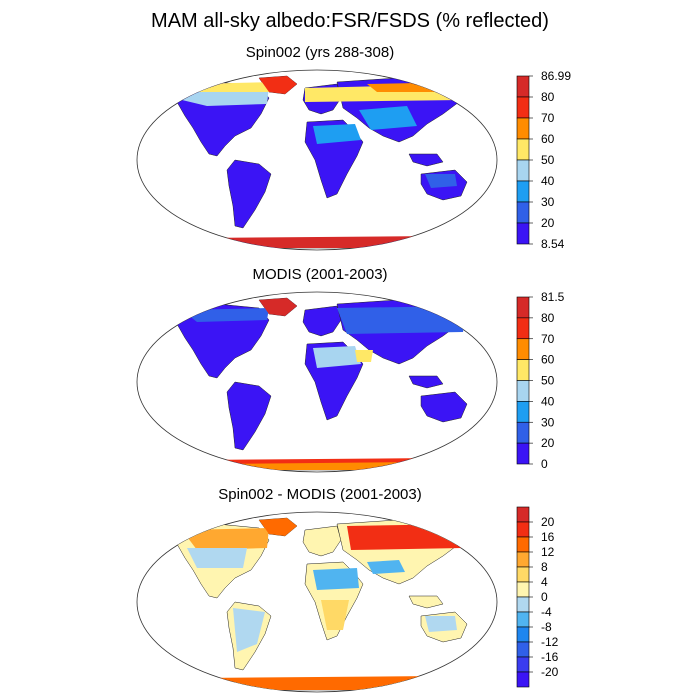 The height and width of the screenshot is (700, 700). I want to click on panel-2-title: MODIS (2001-2003), so click(320, 274).